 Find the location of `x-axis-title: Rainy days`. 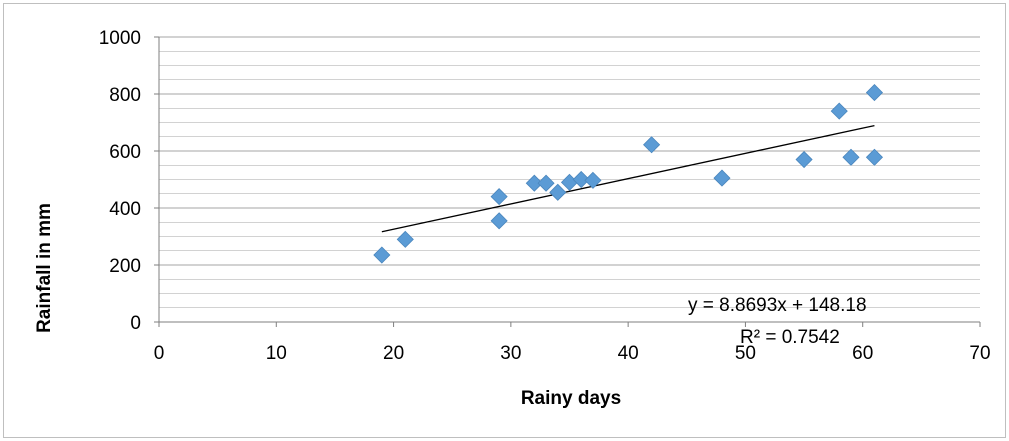

x-axis-title: Rainy days is located at coordinates (571, 398).